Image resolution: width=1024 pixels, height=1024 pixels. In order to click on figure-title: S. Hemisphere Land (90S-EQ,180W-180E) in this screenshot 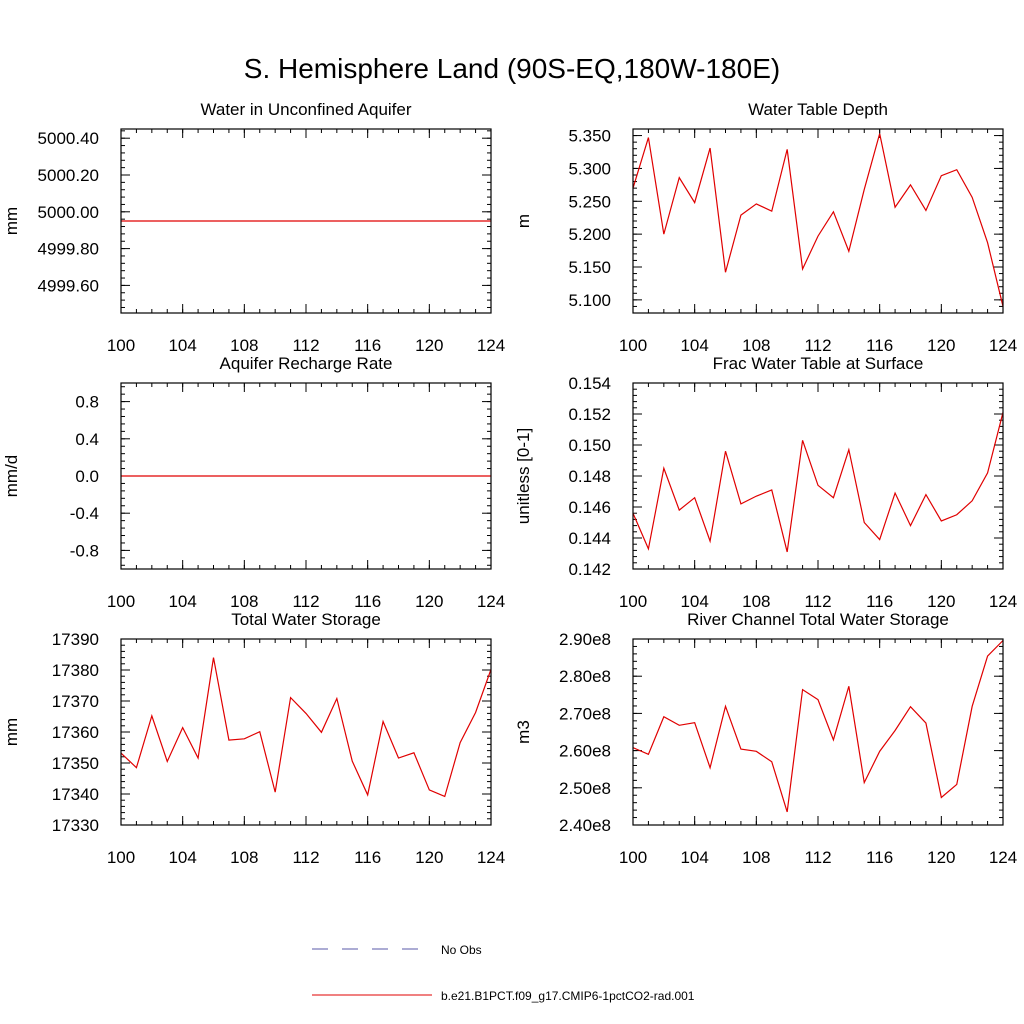, I will do `click(512, 68)`.